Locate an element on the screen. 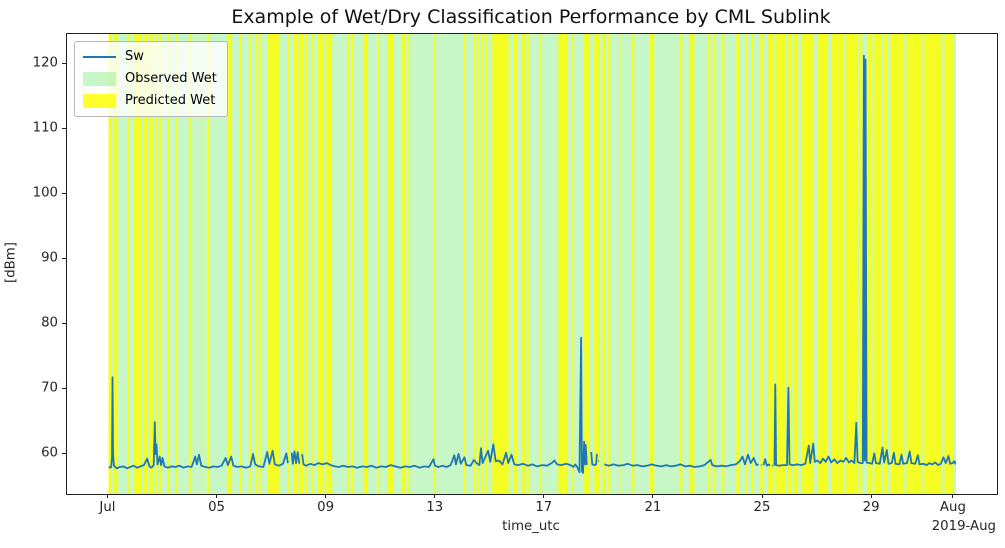 Image resolution: width=1005 pixels, height=548 pixels. x-tick-label: Jul is located at coordinates (107, 507).